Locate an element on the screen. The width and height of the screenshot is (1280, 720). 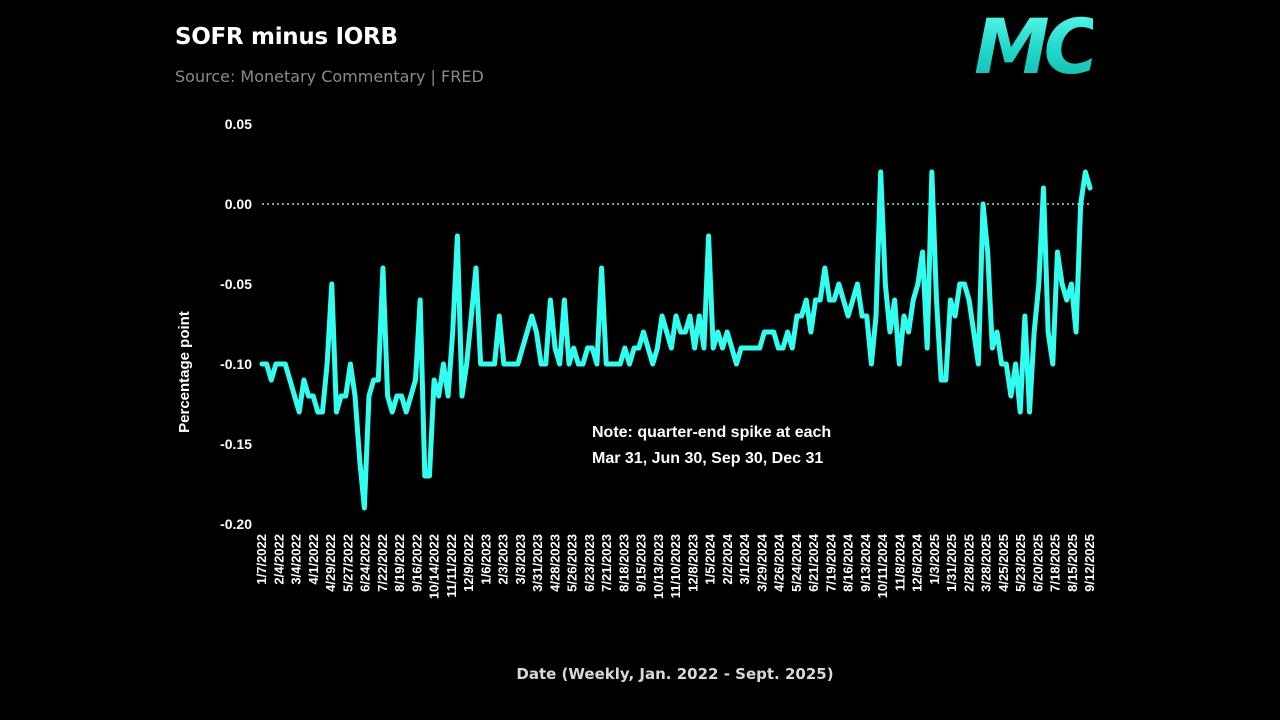
x-tick-label: 4/26/2024 is located at coordinates (779, 562).